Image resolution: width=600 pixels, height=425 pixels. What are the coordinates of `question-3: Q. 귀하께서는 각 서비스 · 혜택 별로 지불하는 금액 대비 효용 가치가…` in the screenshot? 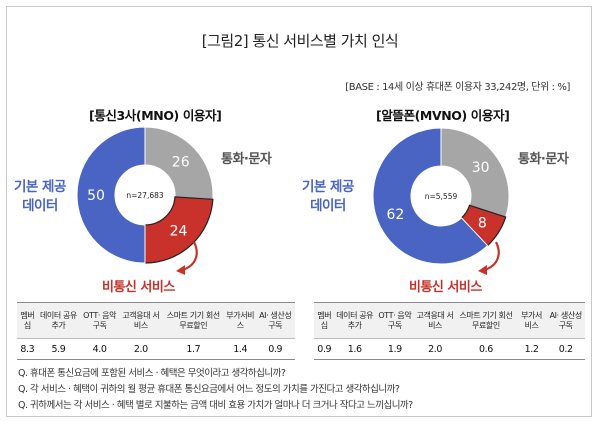 It's located at (215, 405).